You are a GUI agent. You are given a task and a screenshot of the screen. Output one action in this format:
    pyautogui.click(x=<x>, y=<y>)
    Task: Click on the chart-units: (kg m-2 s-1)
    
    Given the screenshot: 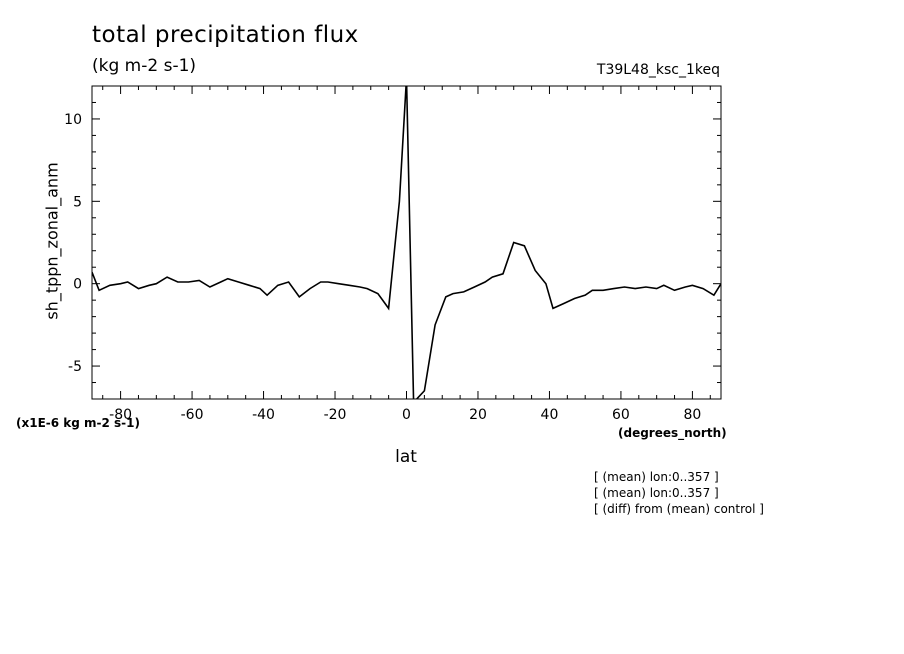 What is the action you would take?
    pyautogui.click(x=144, y=66)
    